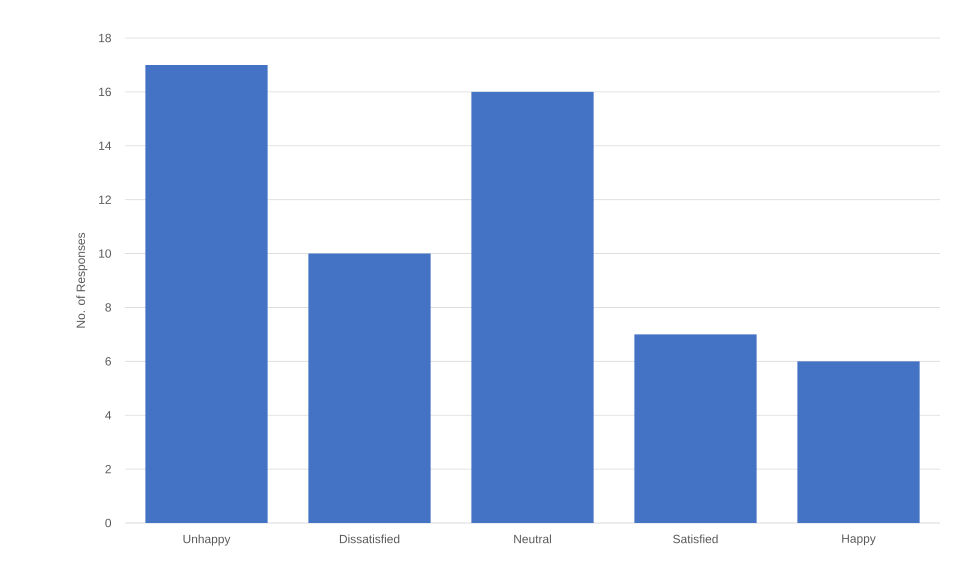 The height and width of the screenshot is (579, 954). I want to click on y-tick-label: 4, so click(108, 415).